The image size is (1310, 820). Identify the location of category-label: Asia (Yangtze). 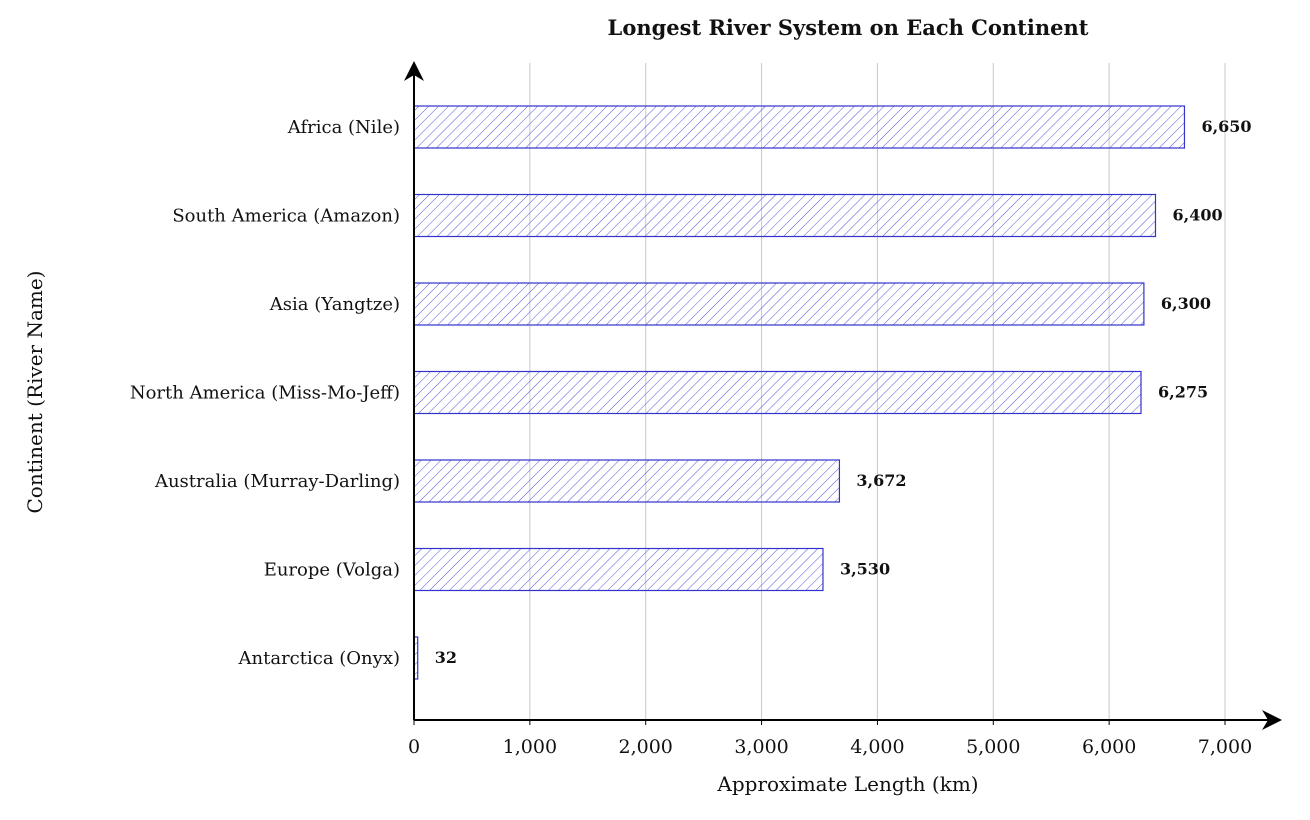
(334, 304).